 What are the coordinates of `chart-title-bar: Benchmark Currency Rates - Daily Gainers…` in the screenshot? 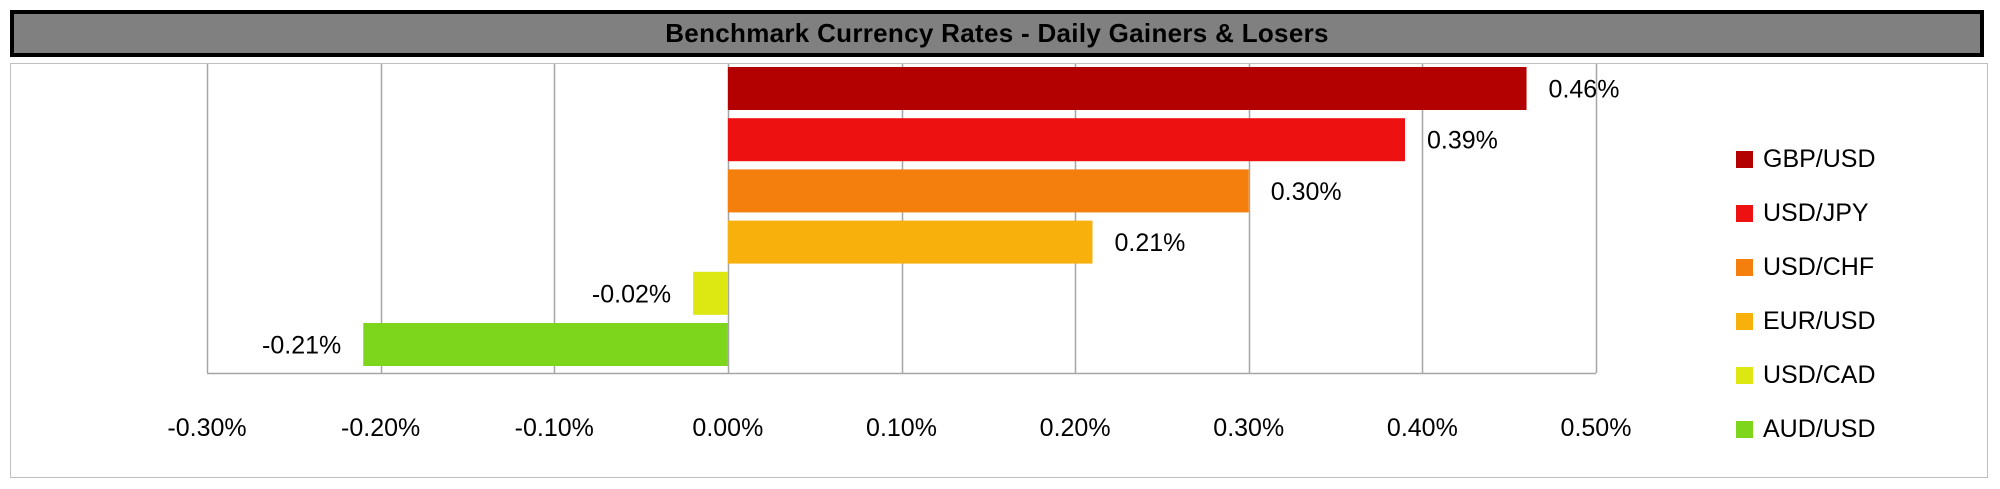 It's located at (997, 33).